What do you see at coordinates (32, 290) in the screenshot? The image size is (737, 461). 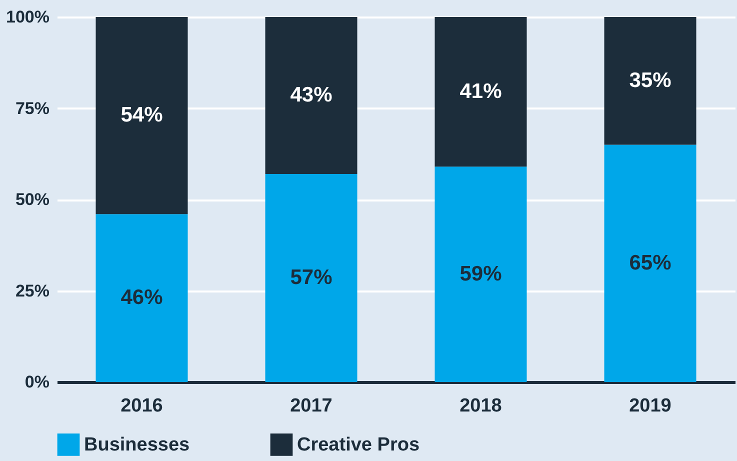 I see `y-tick-label: 25%` at bounding box center [32, 290].